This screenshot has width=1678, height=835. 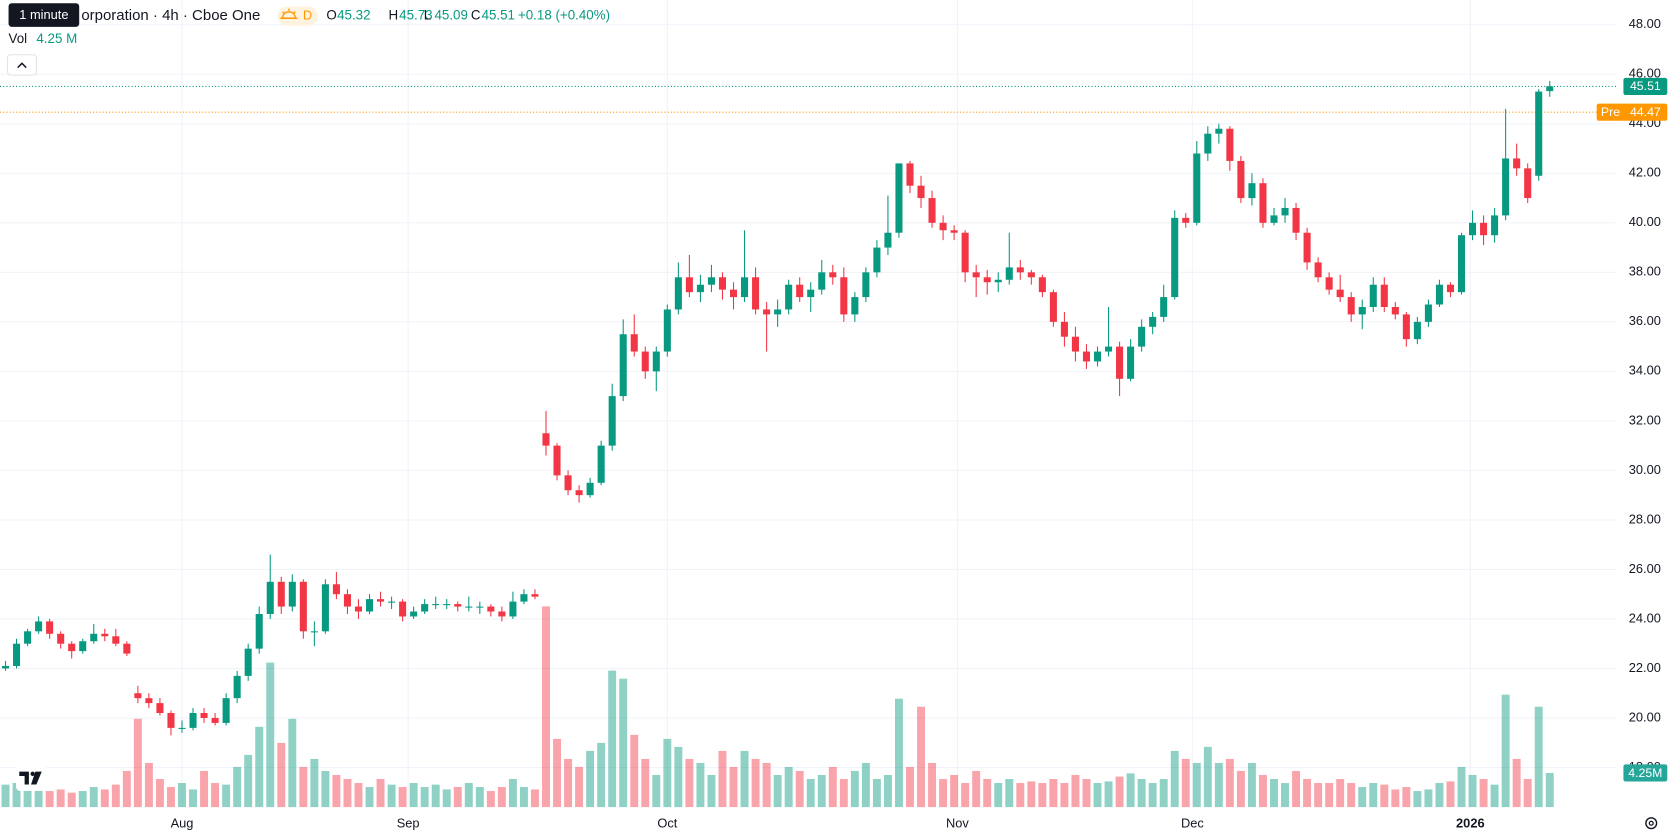 I want to click on volume-label: Vol, so click(x=18, y=38).